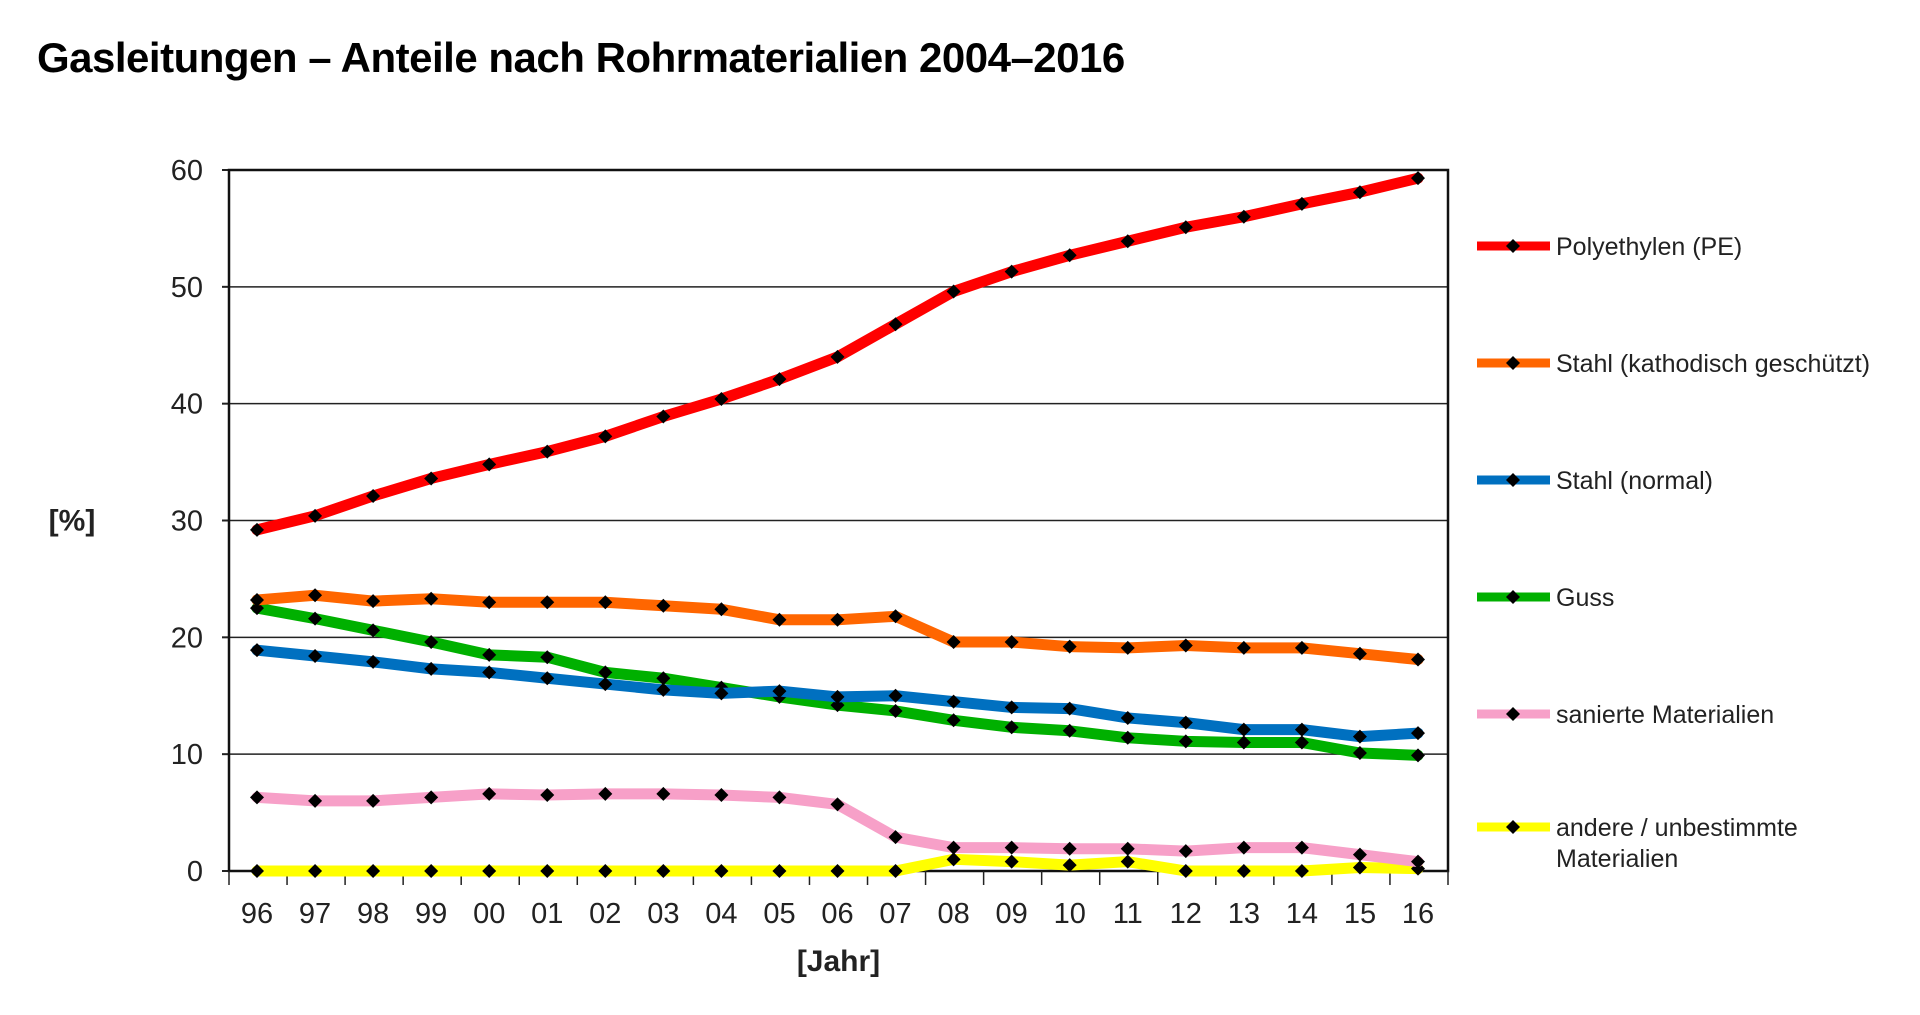 The image size is (1920, 1015). I want to click on legend-item: sanierte Materialien, so click(1625, 715).